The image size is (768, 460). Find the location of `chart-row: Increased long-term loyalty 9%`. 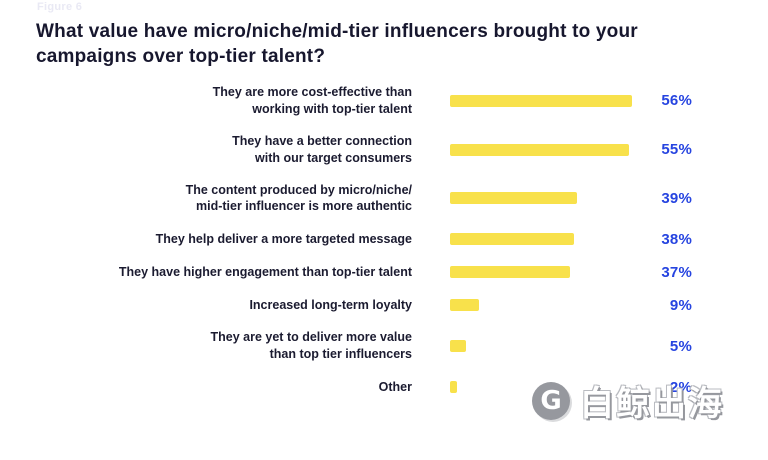

chart-row: Increased long-term loyalty 9% is located at coordinates (364, 305).